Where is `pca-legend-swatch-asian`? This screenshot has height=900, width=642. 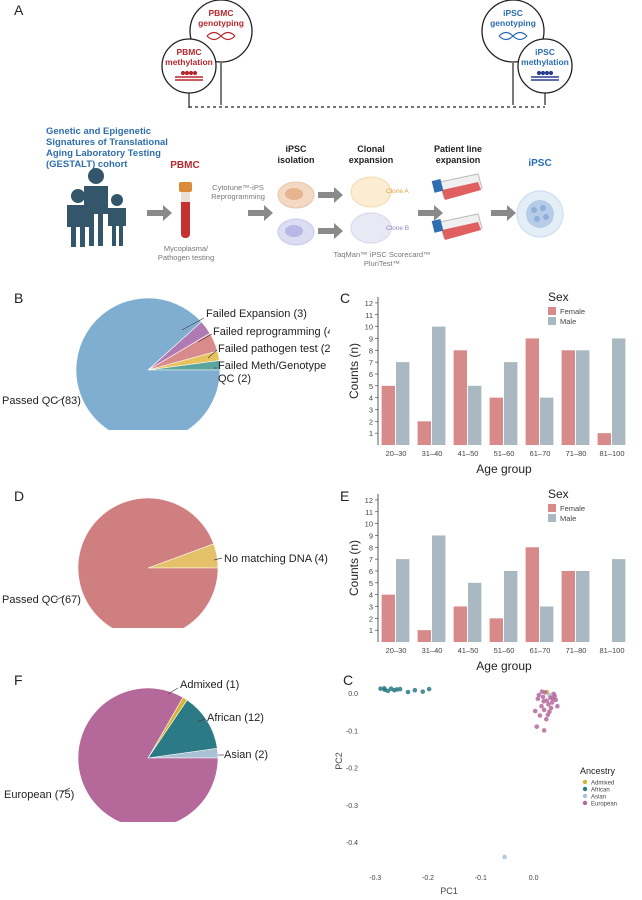
pca-legend-swatch-asian is located at coordinates (585, 796).